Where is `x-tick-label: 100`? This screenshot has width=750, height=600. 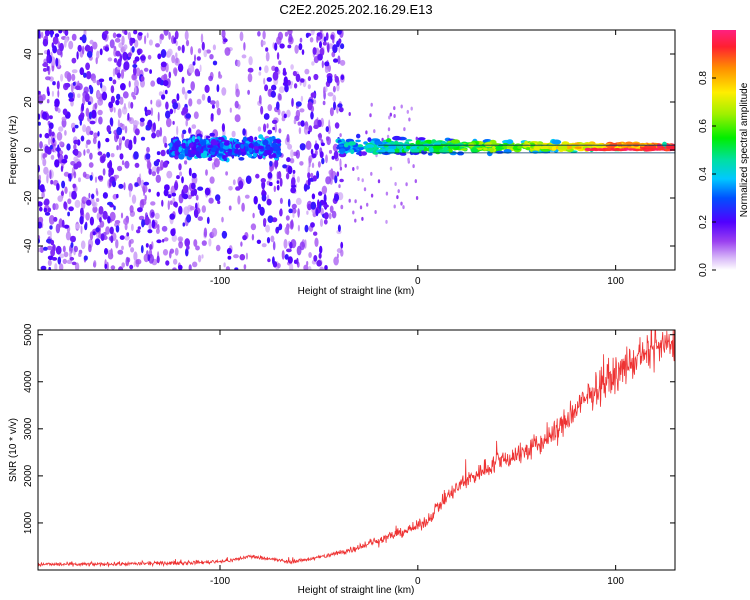
x-tick-label: 100 is located at coordinates (615, 281).